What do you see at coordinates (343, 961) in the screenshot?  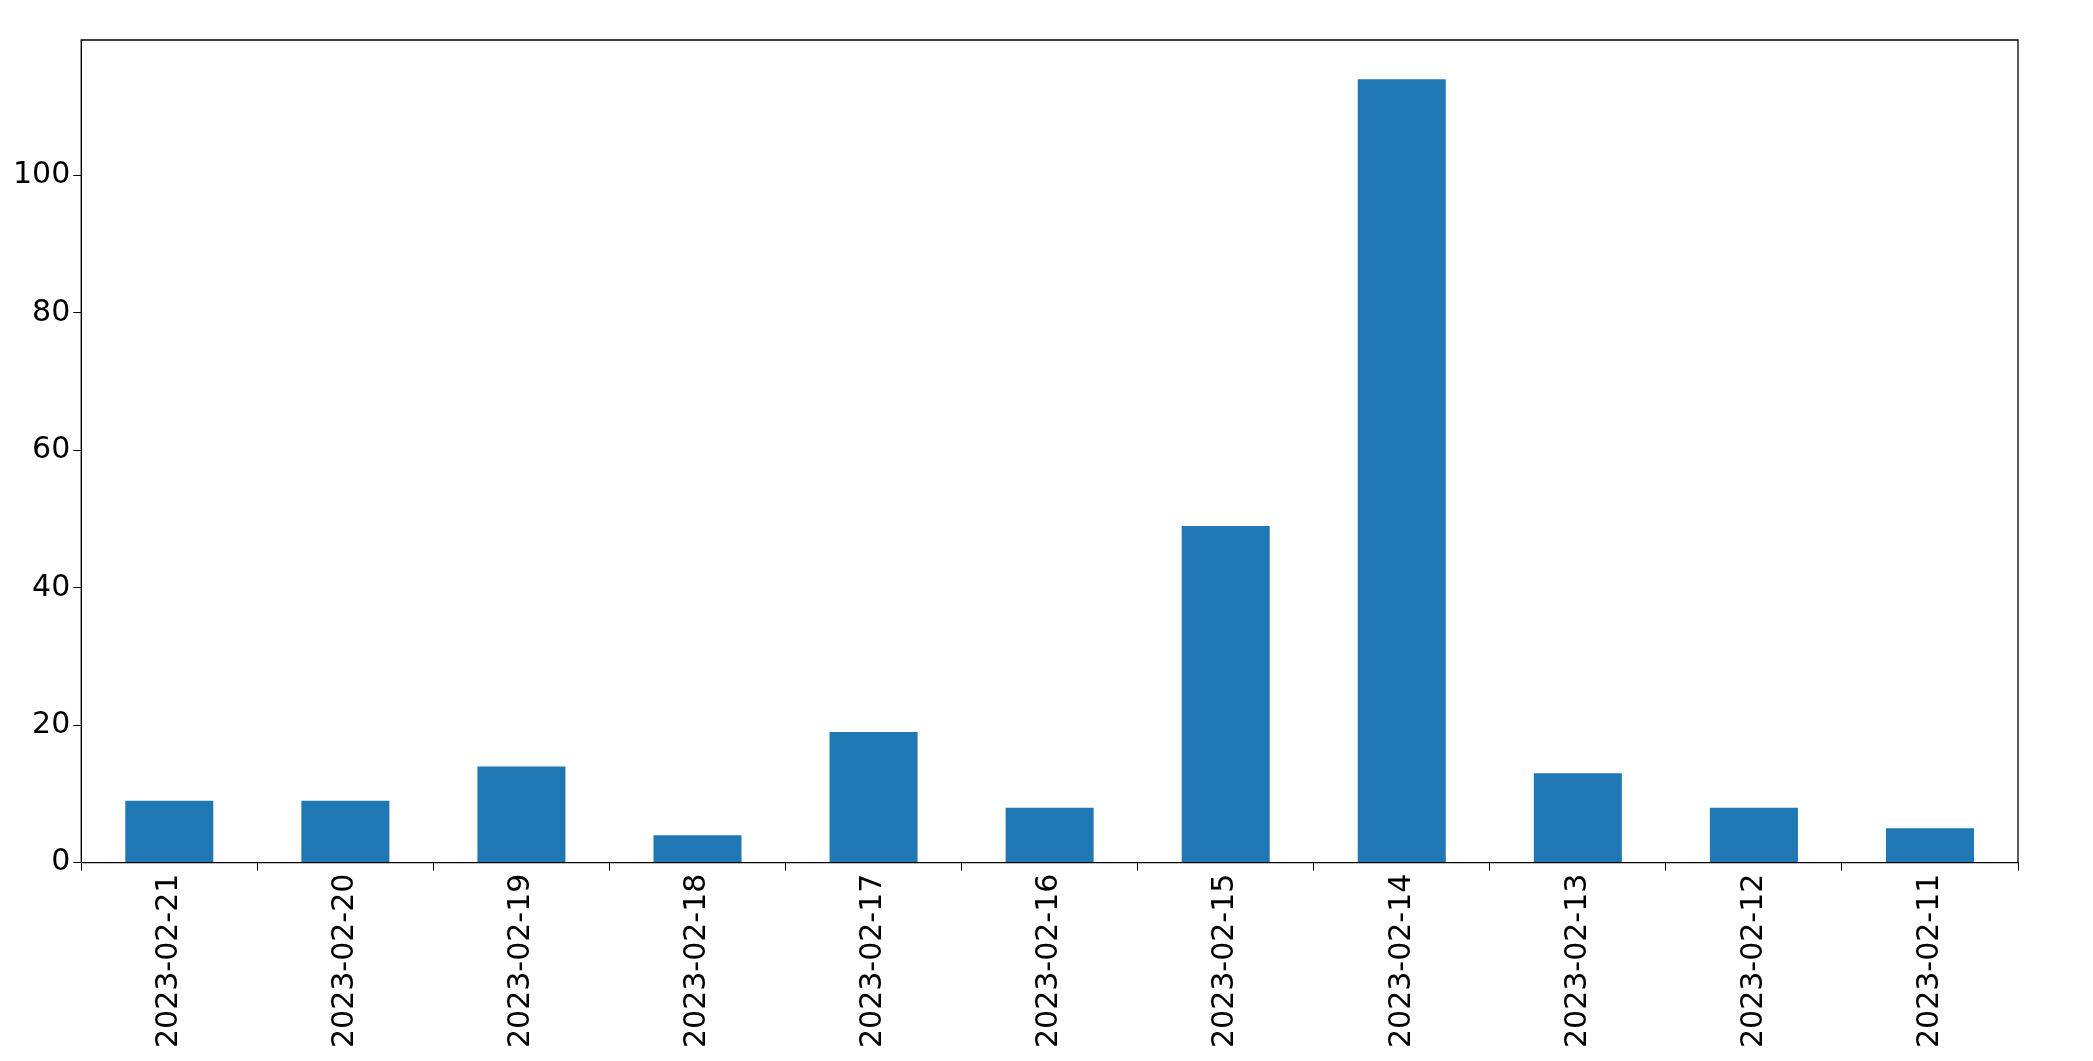 I see `x-tick-label: 2023-02-20` at bounding box center [343, 961].